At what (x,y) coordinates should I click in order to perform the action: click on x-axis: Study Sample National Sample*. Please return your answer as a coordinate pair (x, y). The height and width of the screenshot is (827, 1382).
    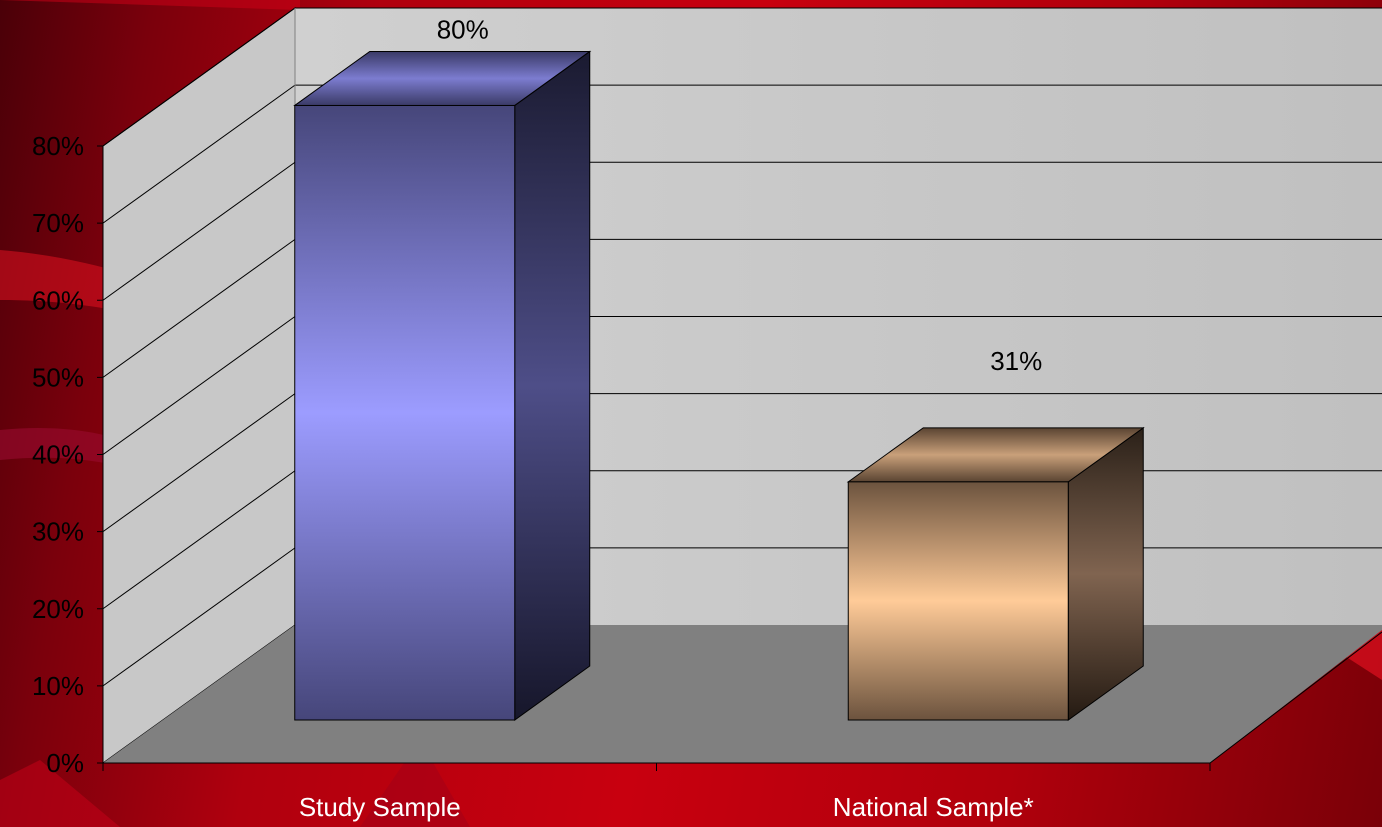
    Looking at the image, I should click on (656, 792).